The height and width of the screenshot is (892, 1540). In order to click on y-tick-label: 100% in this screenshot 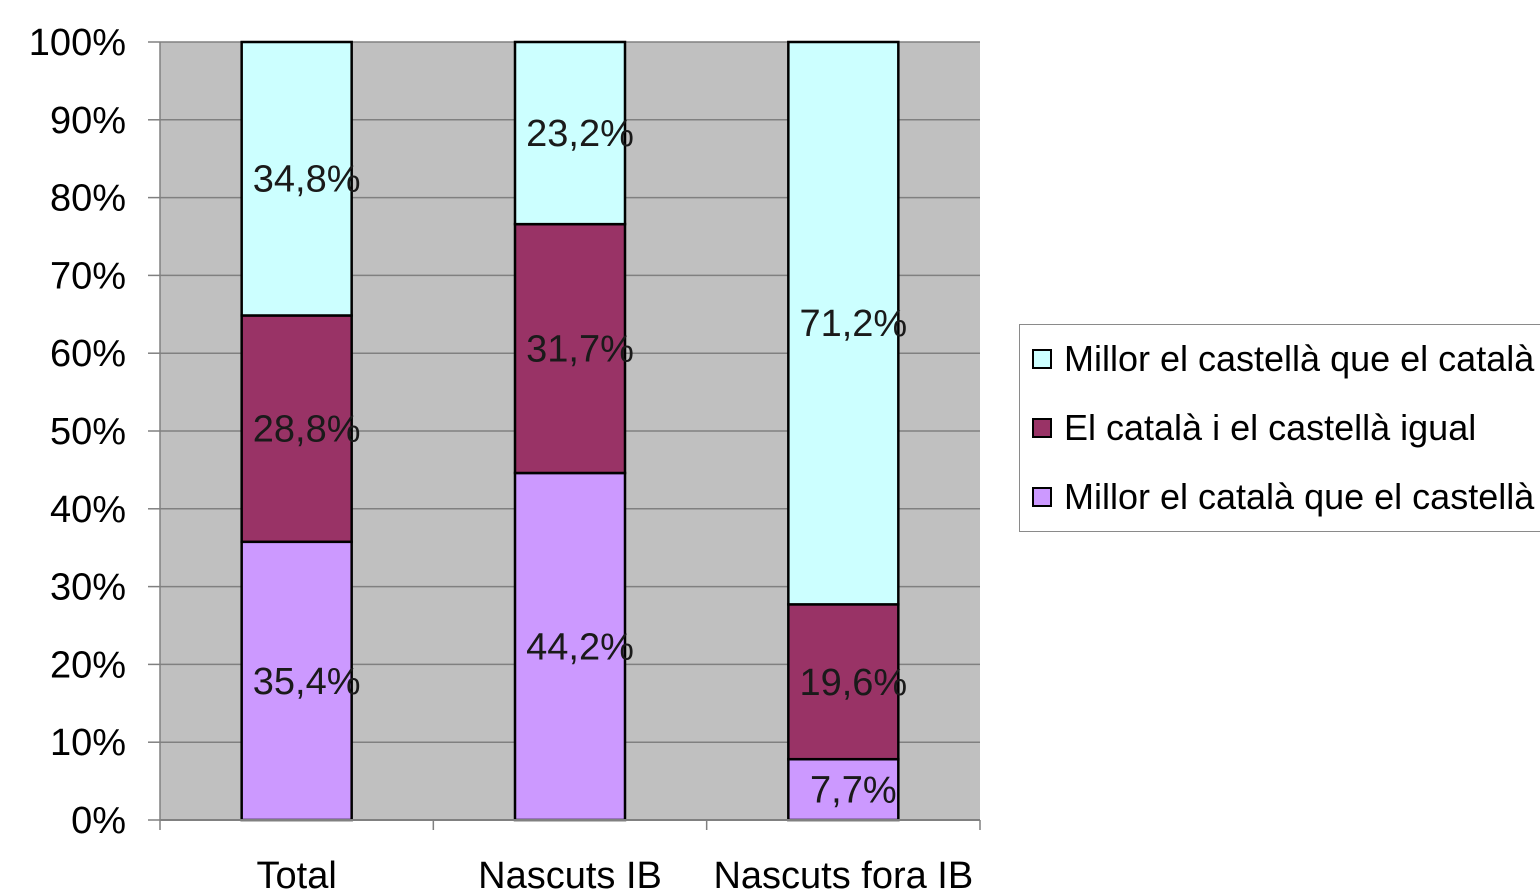, I will do `click(77, 43)`.